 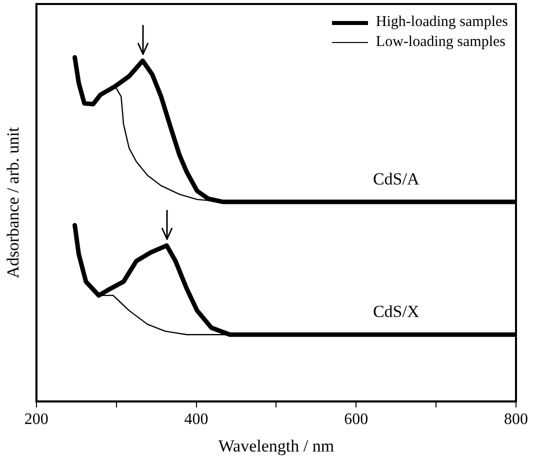 I want to click on x-tick-label: 600, so click(x=356, y=419).